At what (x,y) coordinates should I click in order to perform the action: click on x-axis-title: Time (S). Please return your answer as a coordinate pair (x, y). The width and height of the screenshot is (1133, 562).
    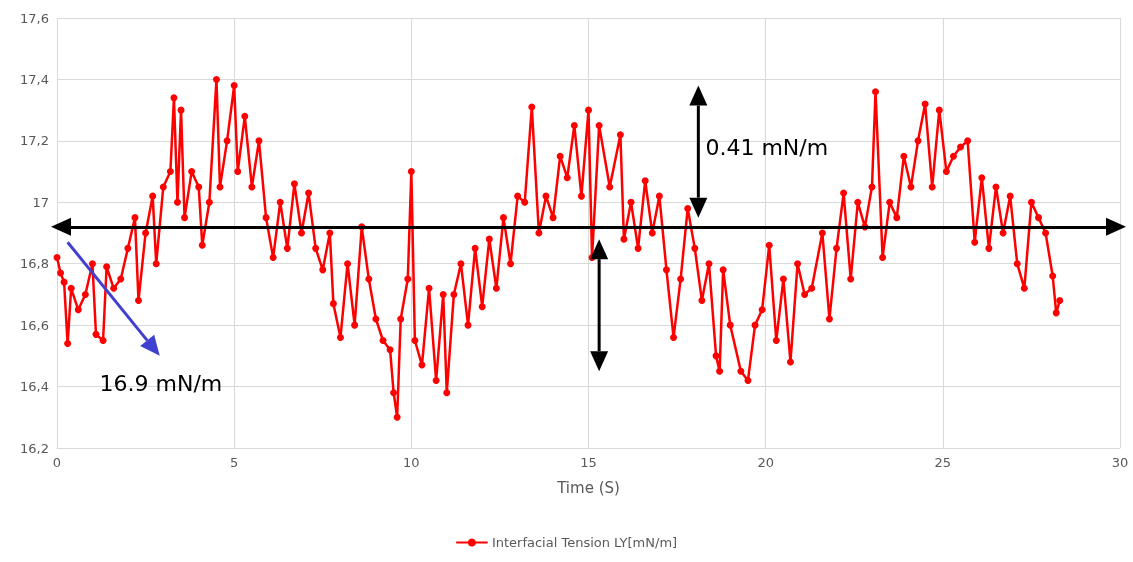
    Looking at the image, I should click on (588, 487).